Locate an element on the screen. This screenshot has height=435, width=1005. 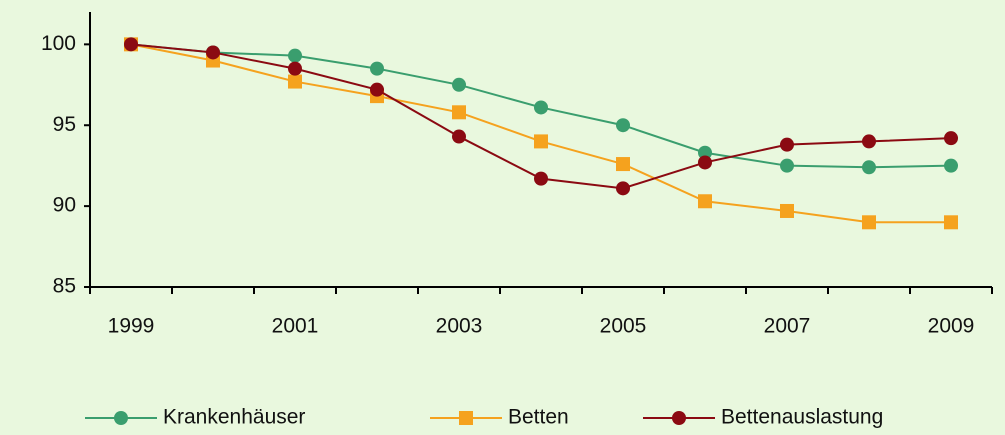
x-tick-label: 1999 is located at coordinates (131, 326).